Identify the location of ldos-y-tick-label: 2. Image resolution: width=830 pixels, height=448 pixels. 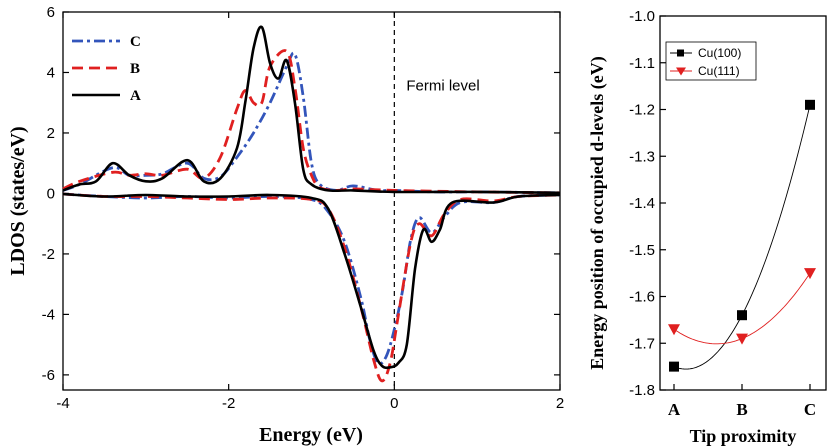
(51, 133).